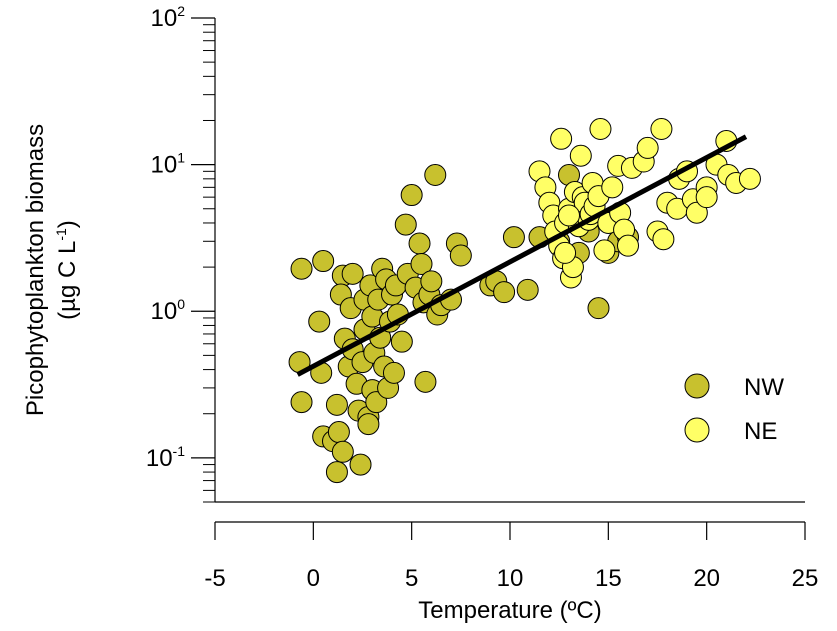 Image resolution: width=837 pixels, height=631 pixels. Describe the element at coordinates (510, 578) in the screenshot. I see `x-tick-label: 10` at that location.